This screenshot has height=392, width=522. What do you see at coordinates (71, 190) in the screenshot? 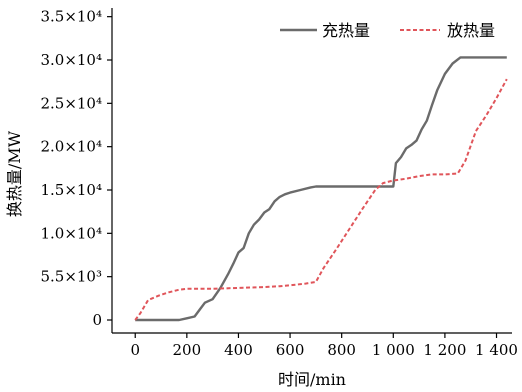
I see `y-tick-label-3: 1.5×10⁴` at bounding box center [71, 190].